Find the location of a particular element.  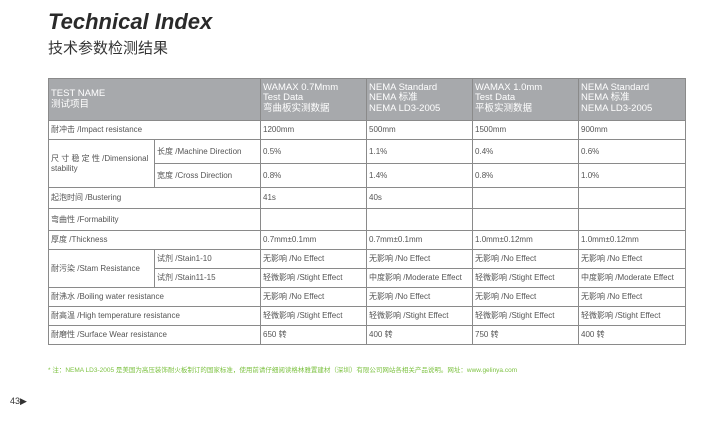

row-label: 耐沸水 /Boiling water resistance is located at coordinates (154, 297).